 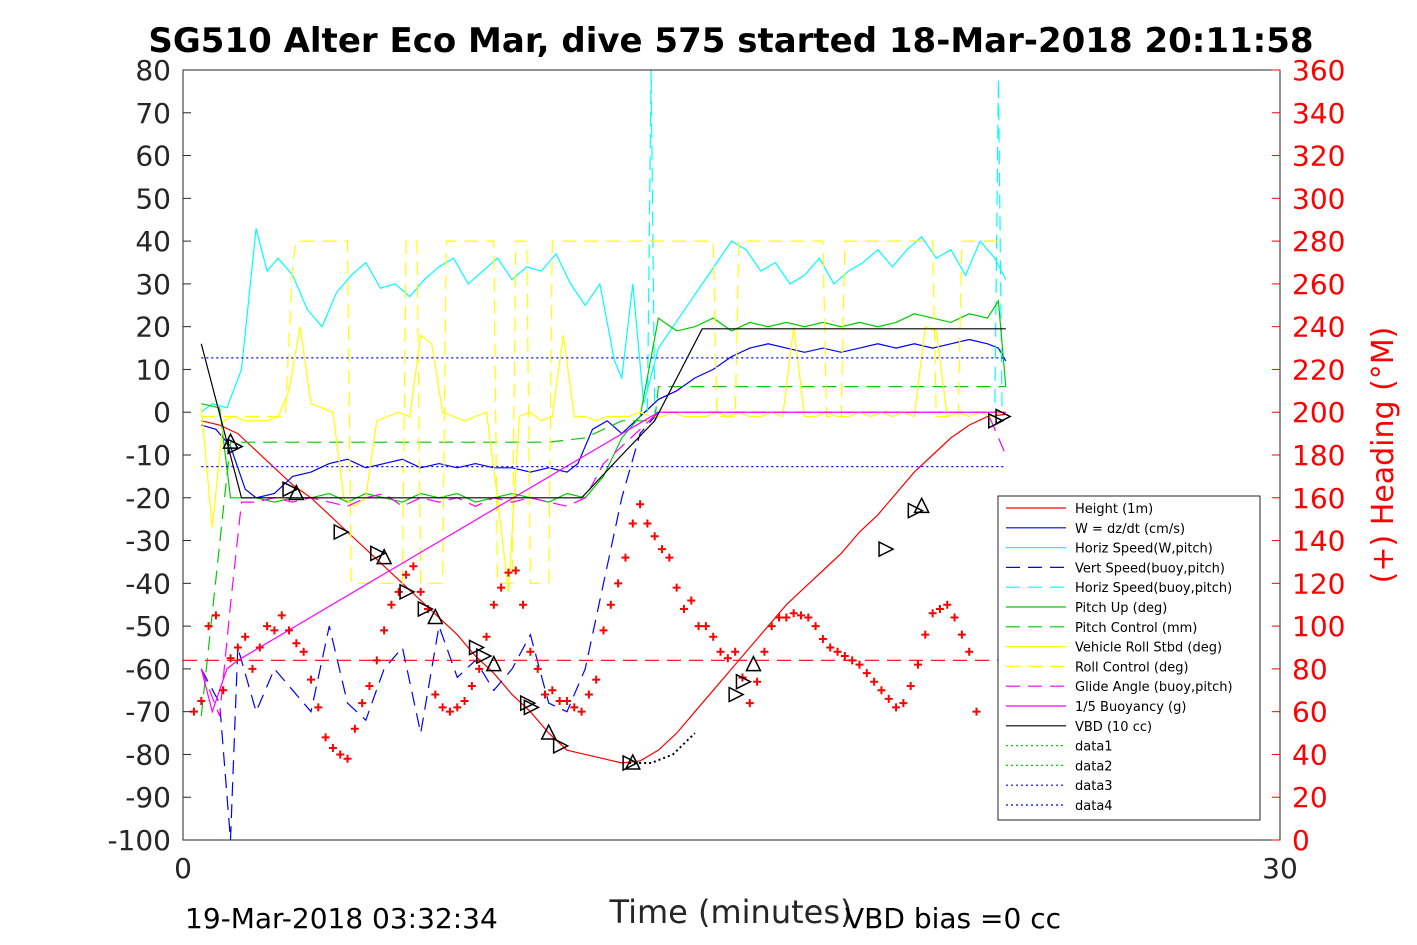 What do you see at coordinates (153, 369) in the screenshot?
I see `y-tick-label: 10` at bounding box center [153, 369].